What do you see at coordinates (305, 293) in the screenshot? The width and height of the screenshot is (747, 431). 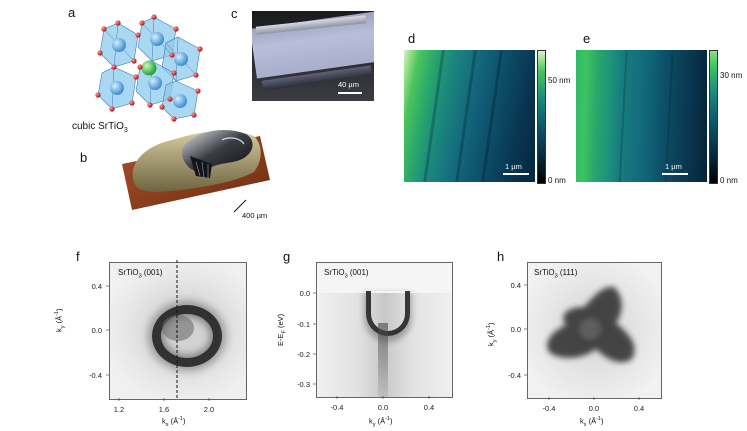 I see `g-ytick-0: 0.0` at bounding box center [305, 293].